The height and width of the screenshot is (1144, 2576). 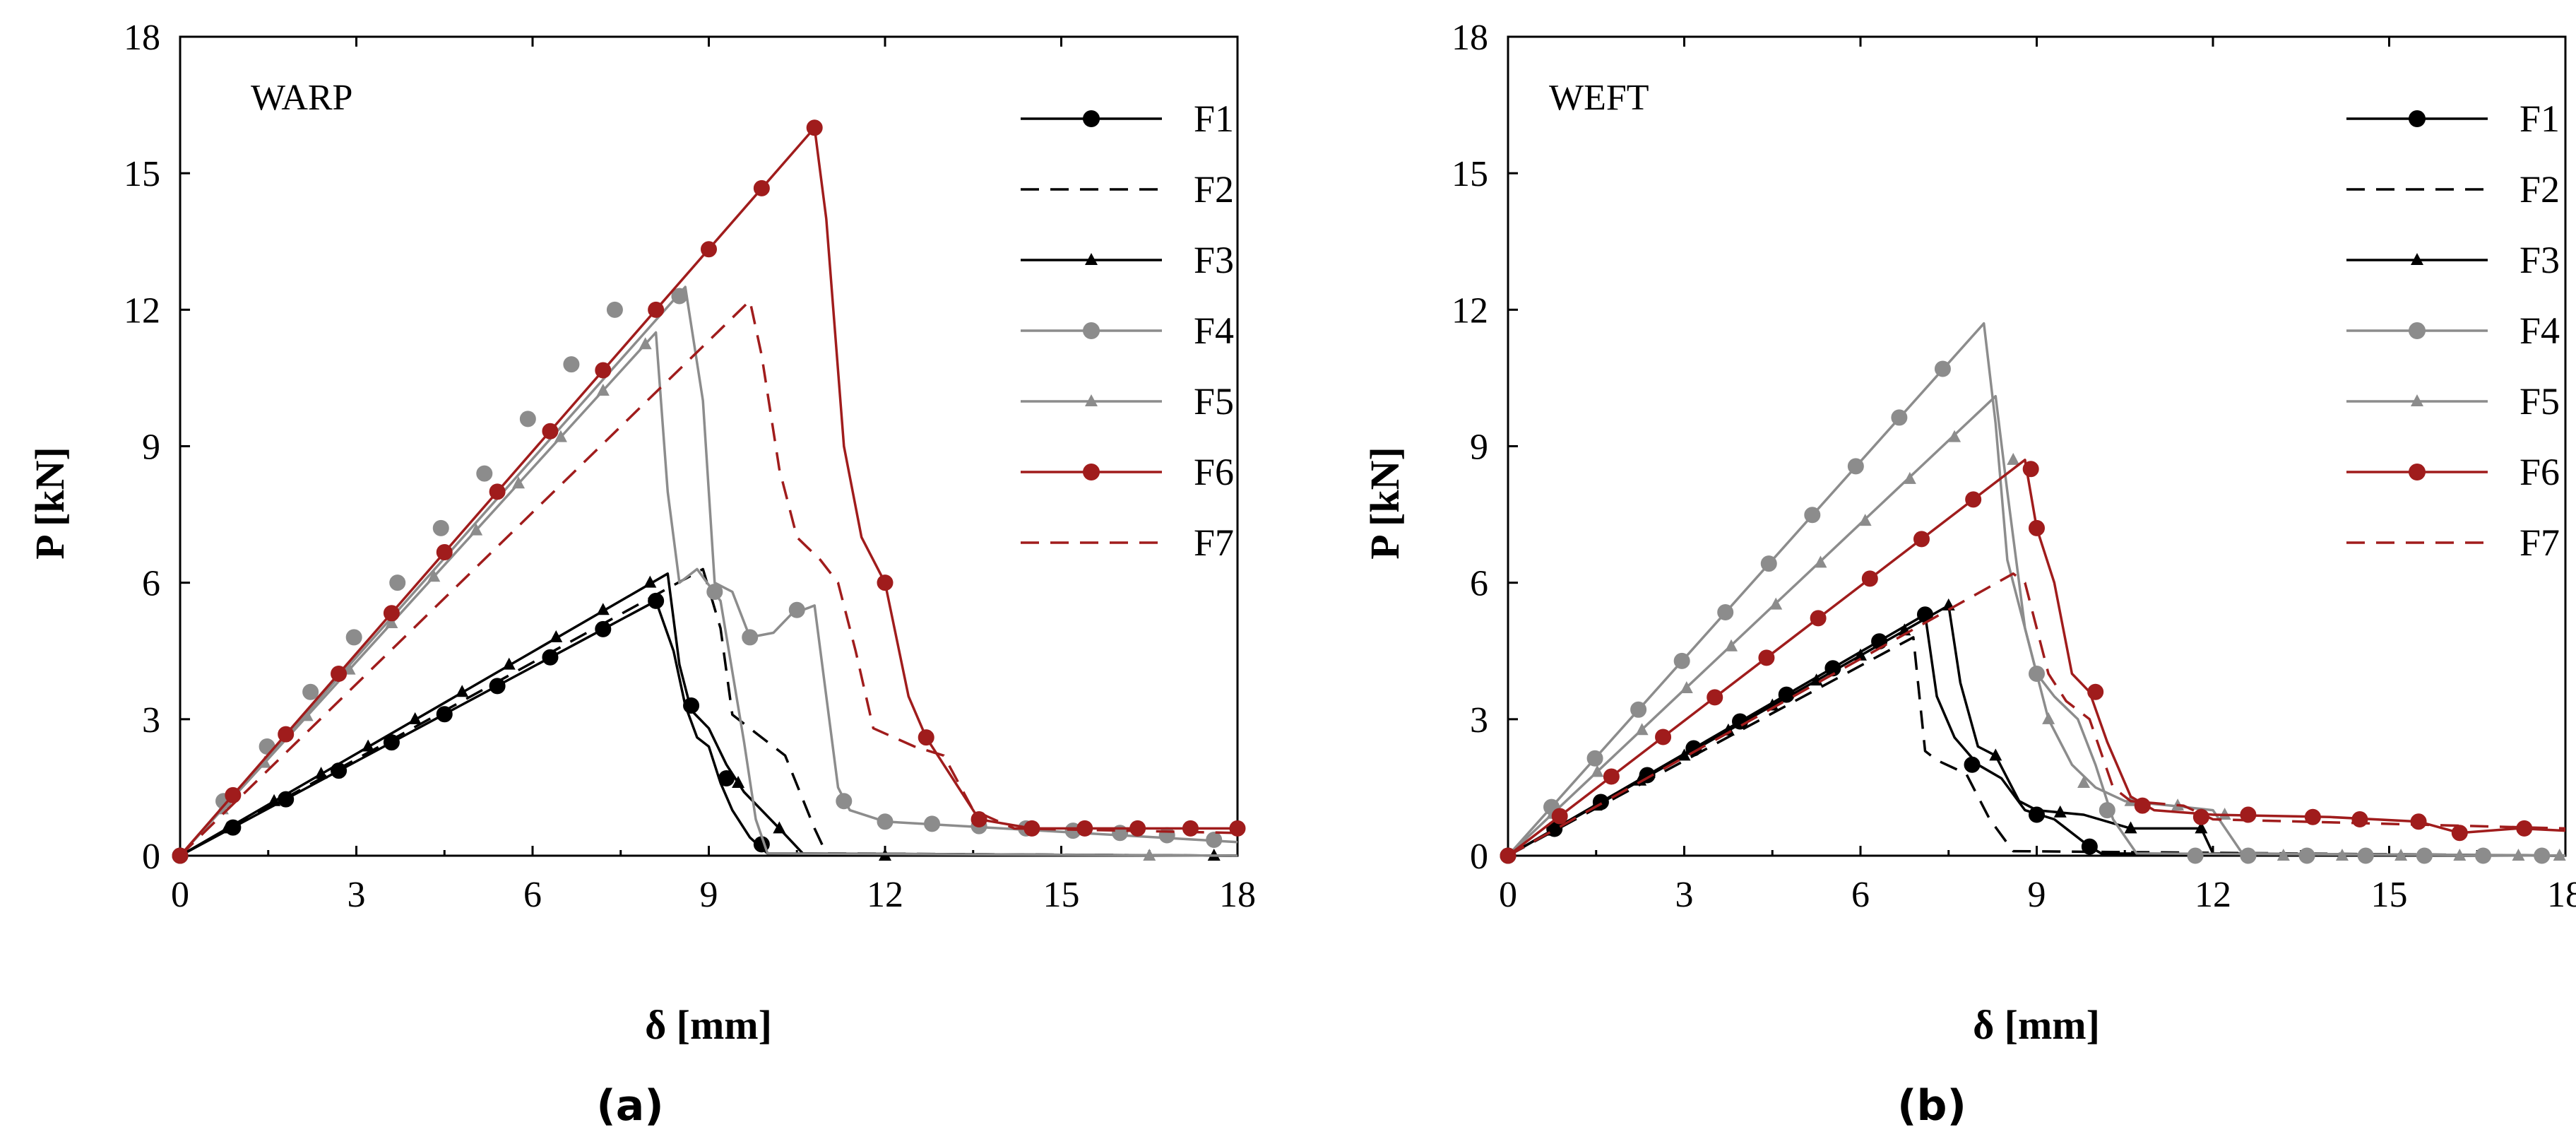 What do you see at coordinates (1214, 472) in the screenshot?
I see `legend-label-f6: F6` at bounding box center [1214, 472].